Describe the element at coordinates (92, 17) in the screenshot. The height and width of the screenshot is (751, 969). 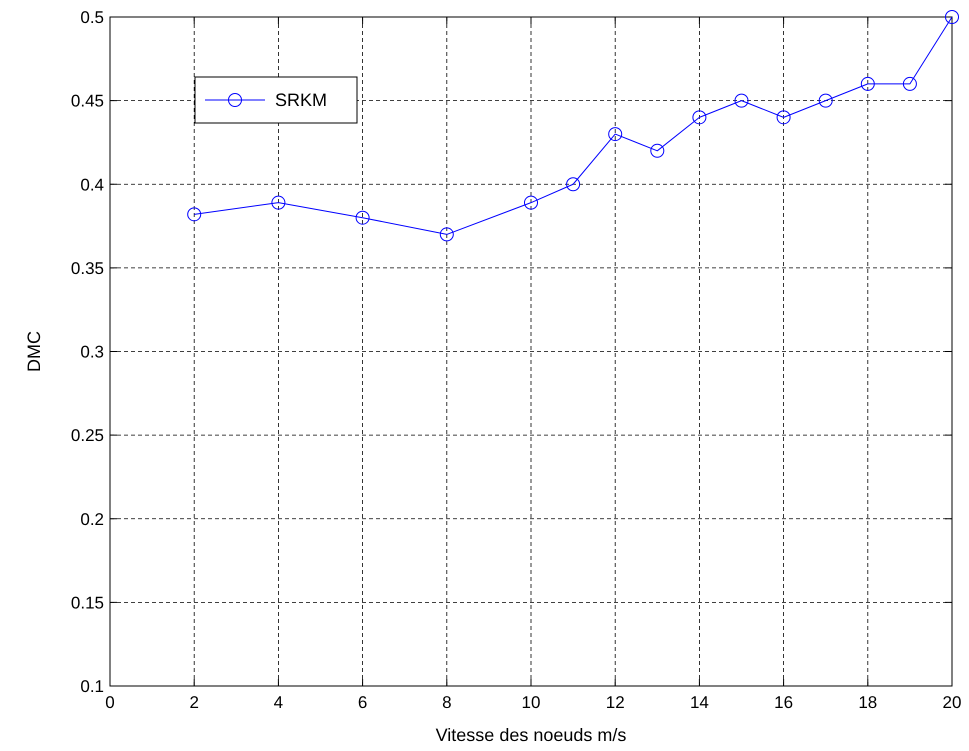
I see `y-tick-label: 0.5` at that location.